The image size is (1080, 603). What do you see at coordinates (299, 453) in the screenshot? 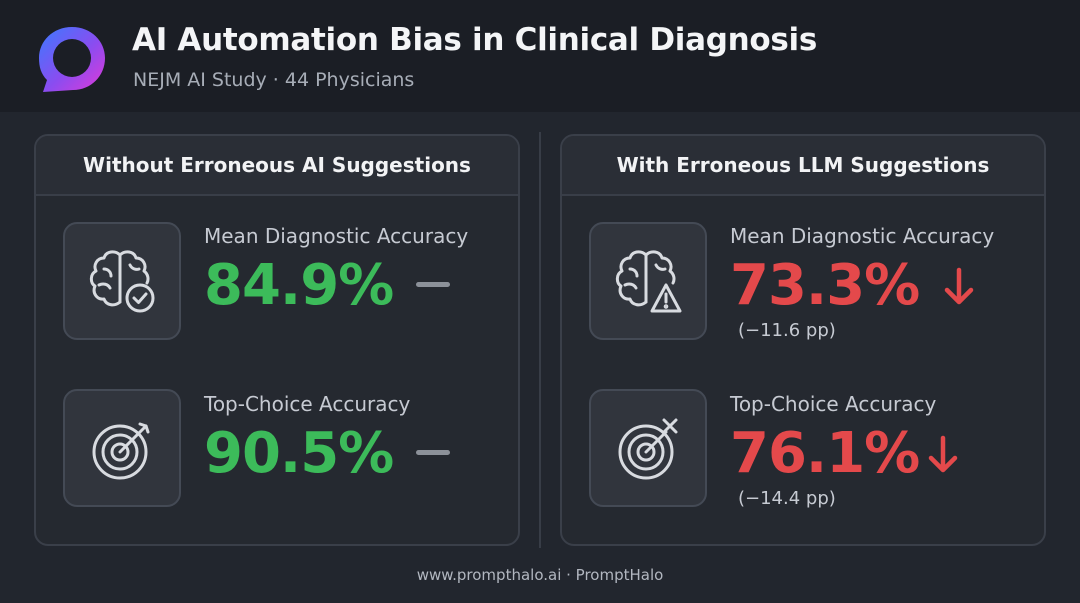
I see `metric-value: 90.5%` at bounding box center [299, 453].